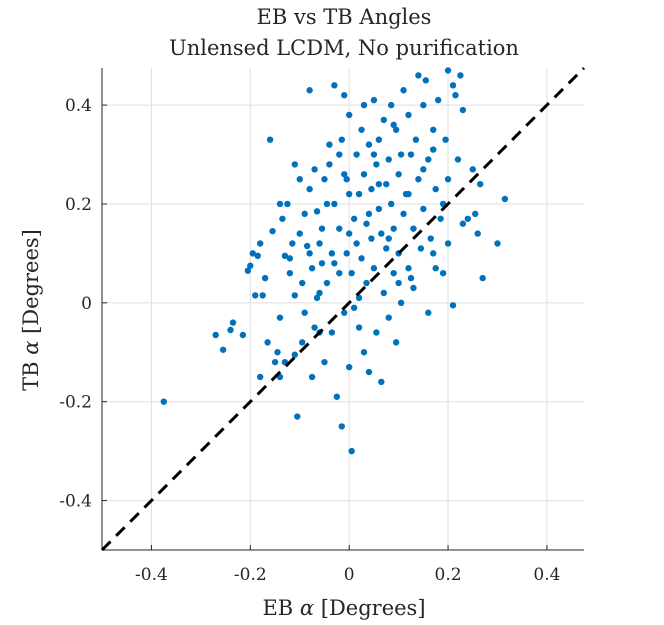 This screenshot has height=625, width=664. Describe the element at coordinates (78, 106) in the screenshot. I see `y-tick-label: 0.4` at that location.